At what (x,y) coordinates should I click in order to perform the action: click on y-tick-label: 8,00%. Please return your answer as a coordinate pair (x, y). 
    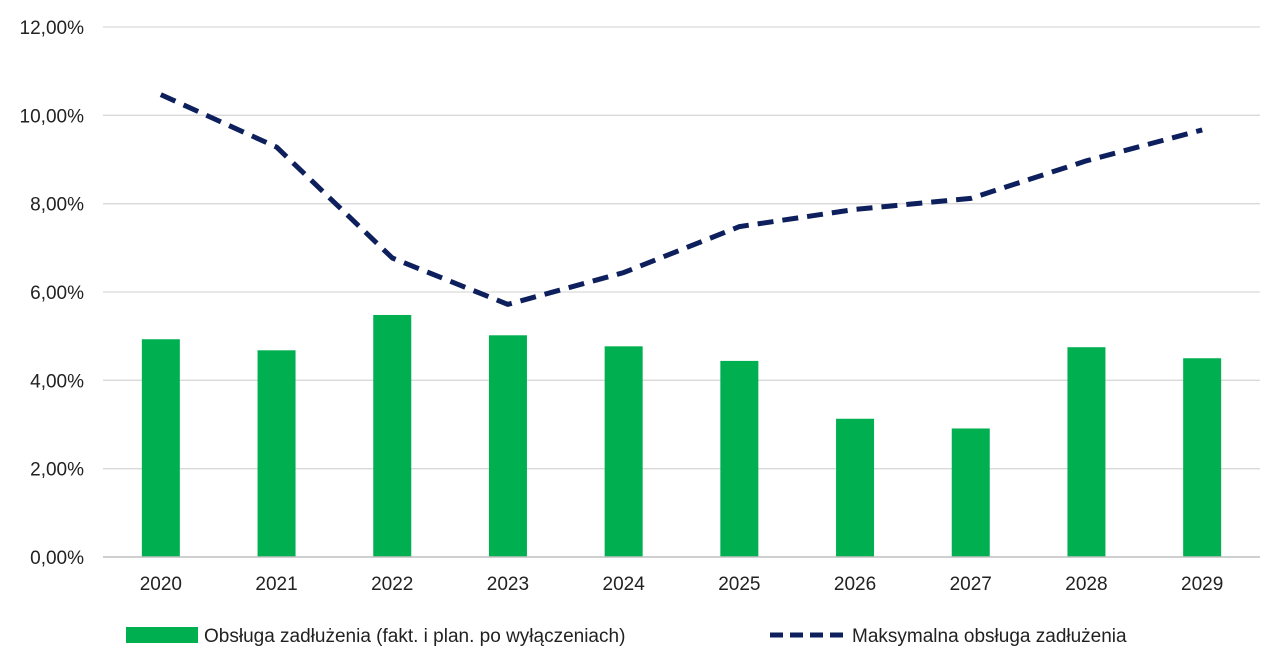
    Looking at the image, I should click on (57, 205).